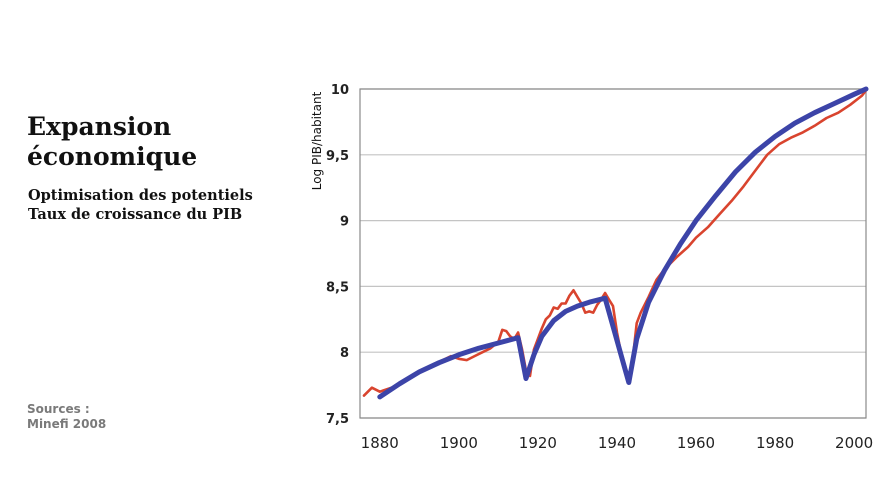 The image size is (880, 500). What do you see at coordinates (459, 443) in the screenshot?
I see `x-tick-label: 1900` at bounding box center [459, 443].